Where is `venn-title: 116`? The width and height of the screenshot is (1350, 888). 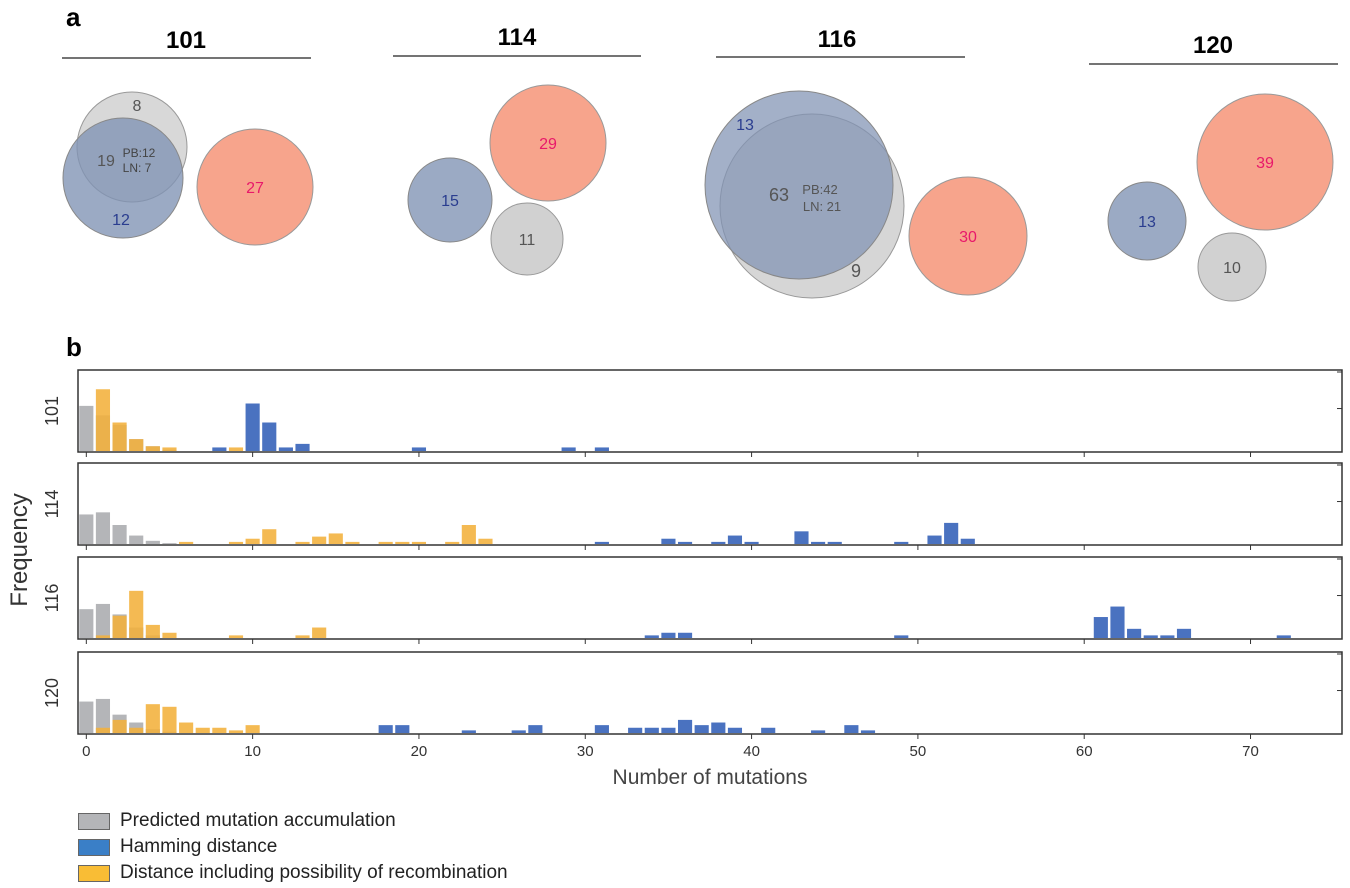
venn-title: 116 is located at coordinates (837, 39).